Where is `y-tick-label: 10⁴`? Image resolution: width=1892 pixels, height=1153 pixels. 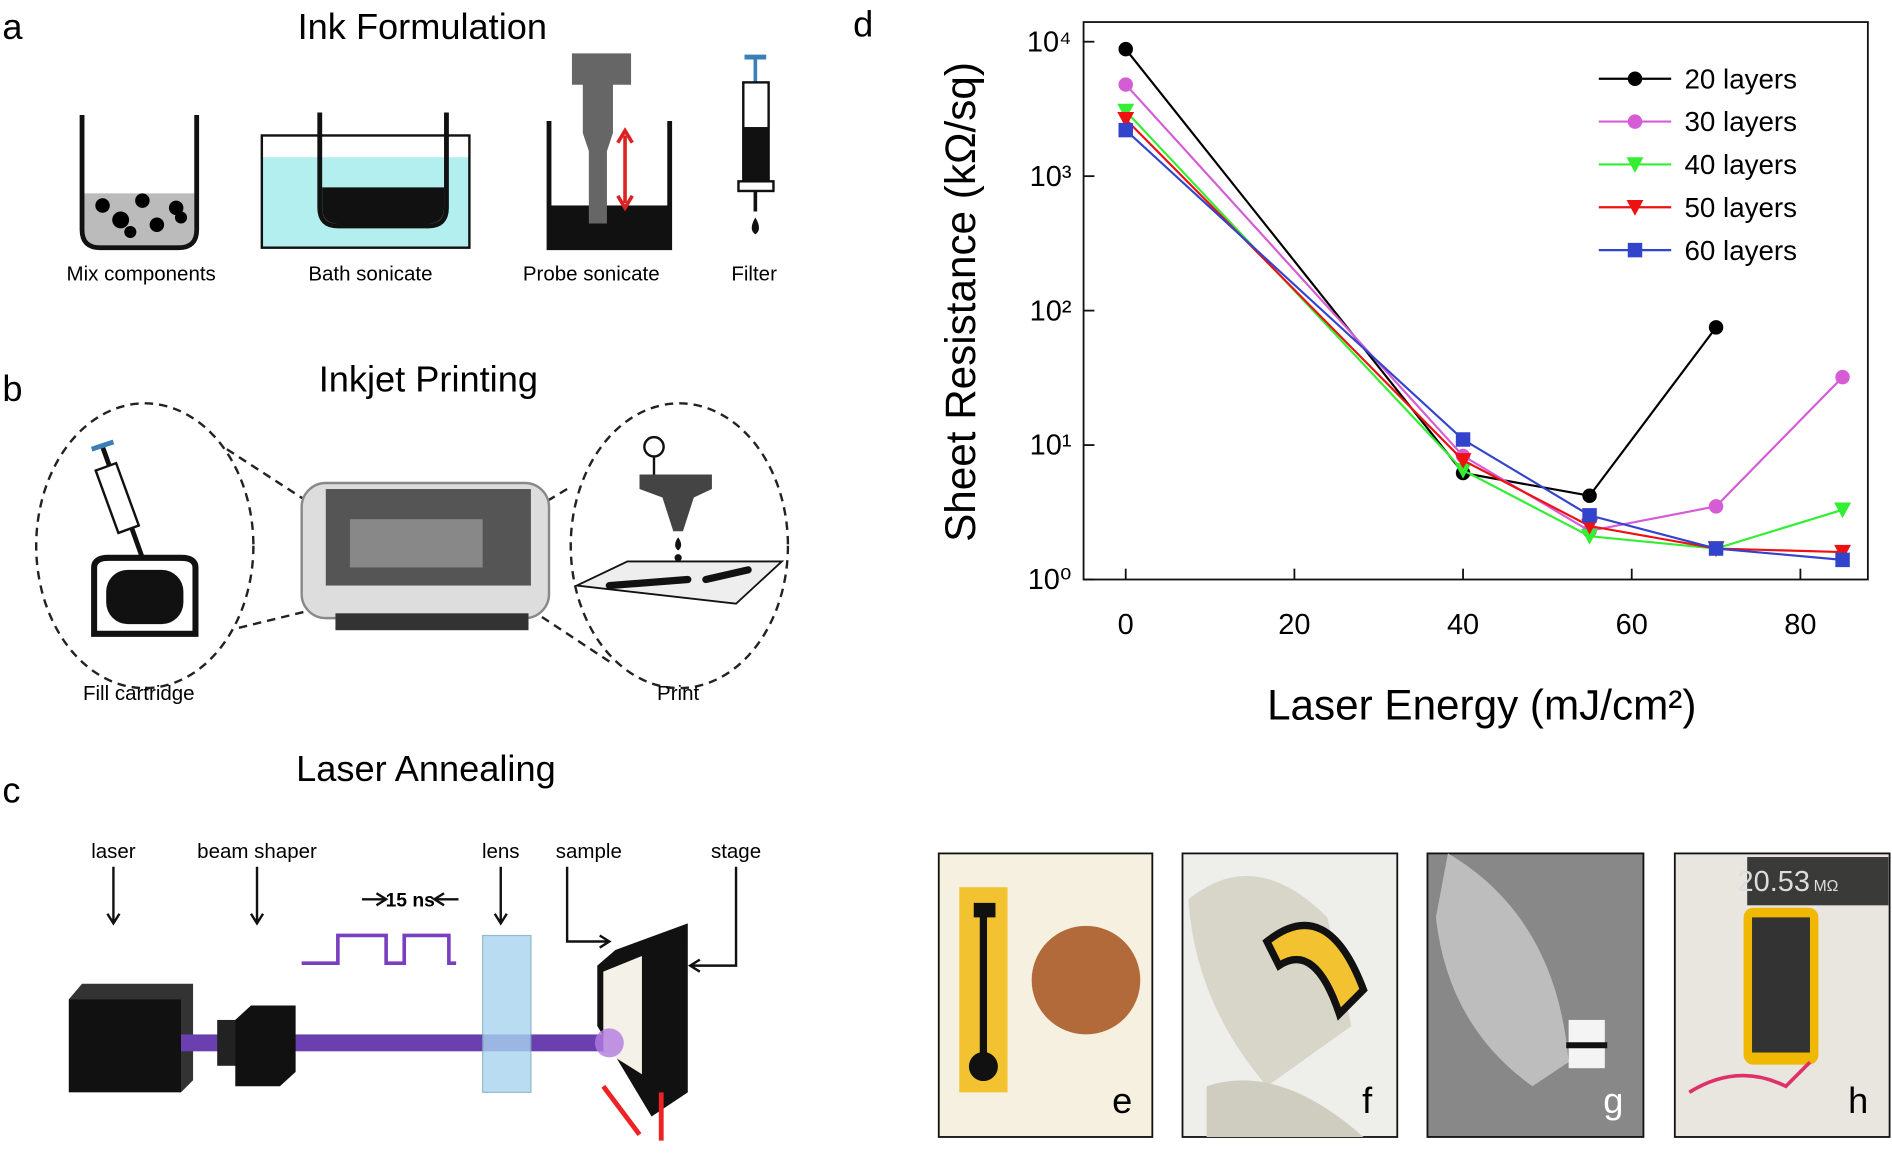
y-tick-label: 10⁴ is located at coordinates (1049, 42).